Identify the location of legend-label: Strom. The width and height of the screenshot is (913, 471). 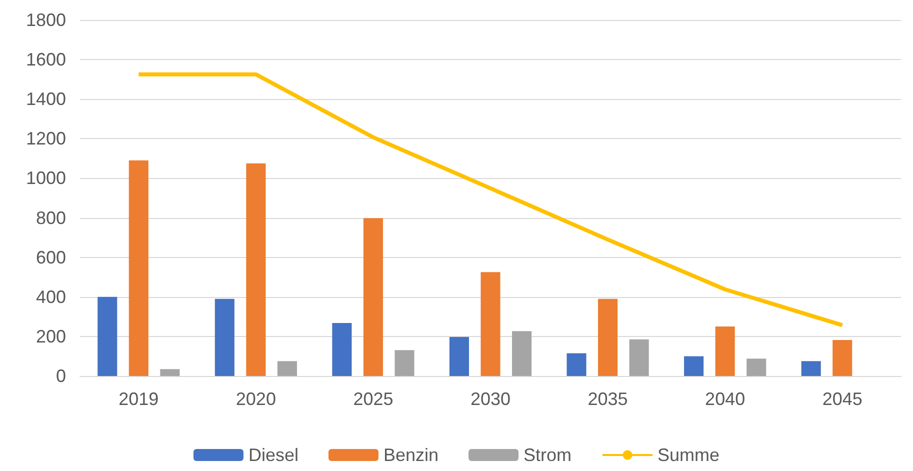
(548, 455).